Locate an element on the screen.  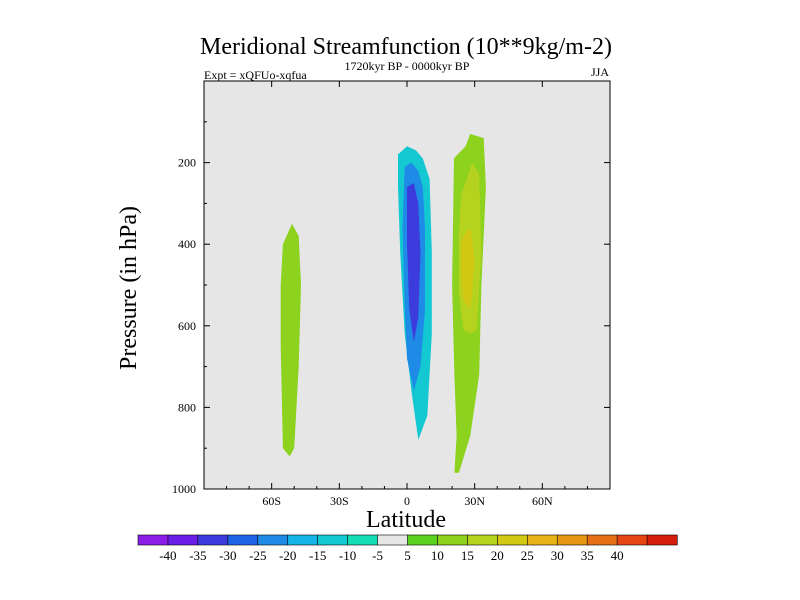
contour-region-eq-neg35 is located at coordinates (414, 263).